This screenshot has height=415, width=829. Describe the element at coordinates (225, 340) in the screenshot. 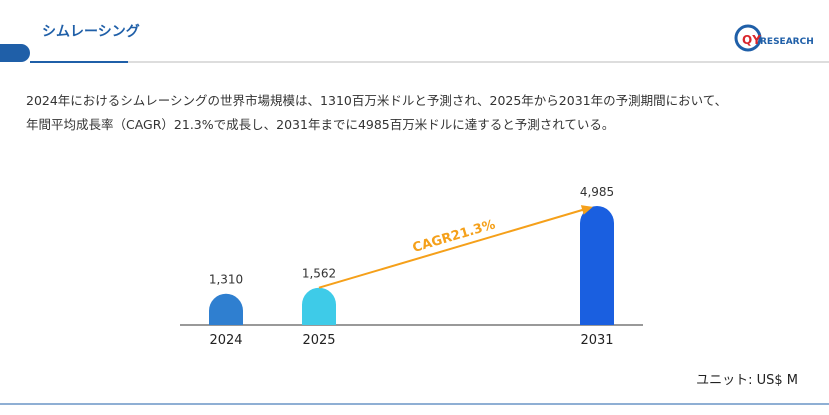

I see `x-tick-label: 2024` at that location.